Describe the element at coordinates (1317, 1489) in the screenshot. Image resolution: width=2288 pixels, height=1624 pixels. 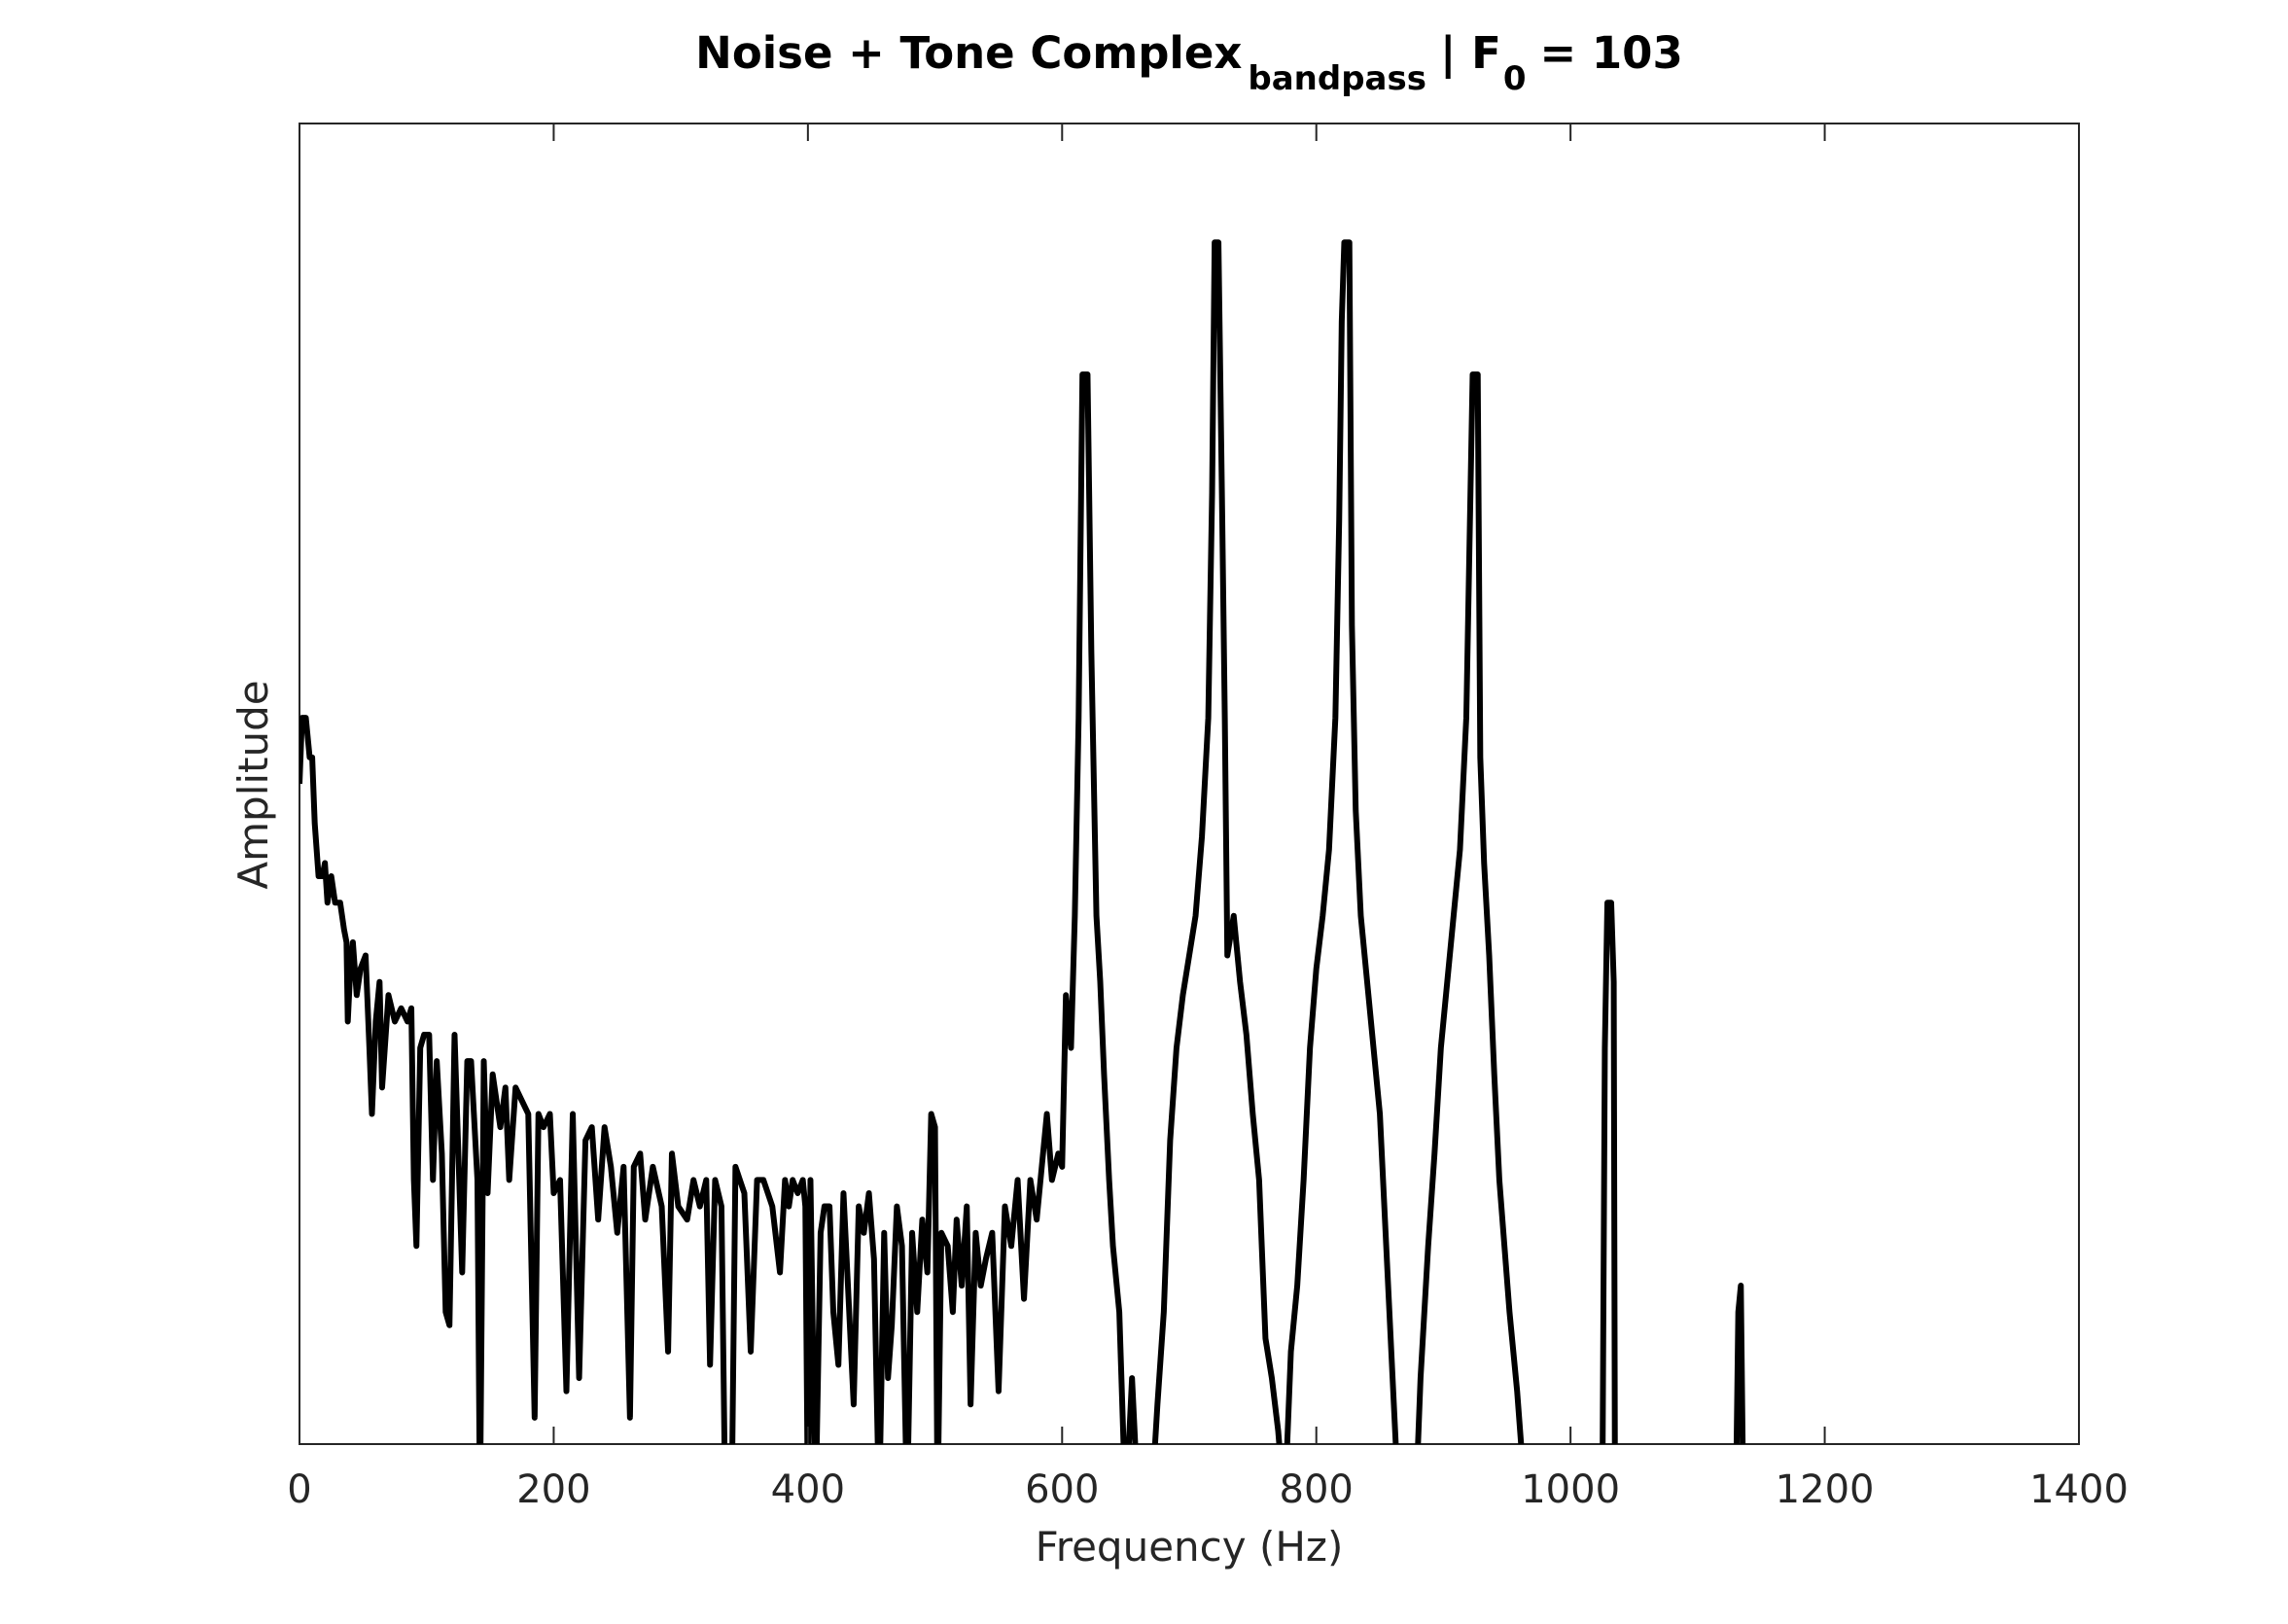
I see `x-tick-label: 800` at that location.